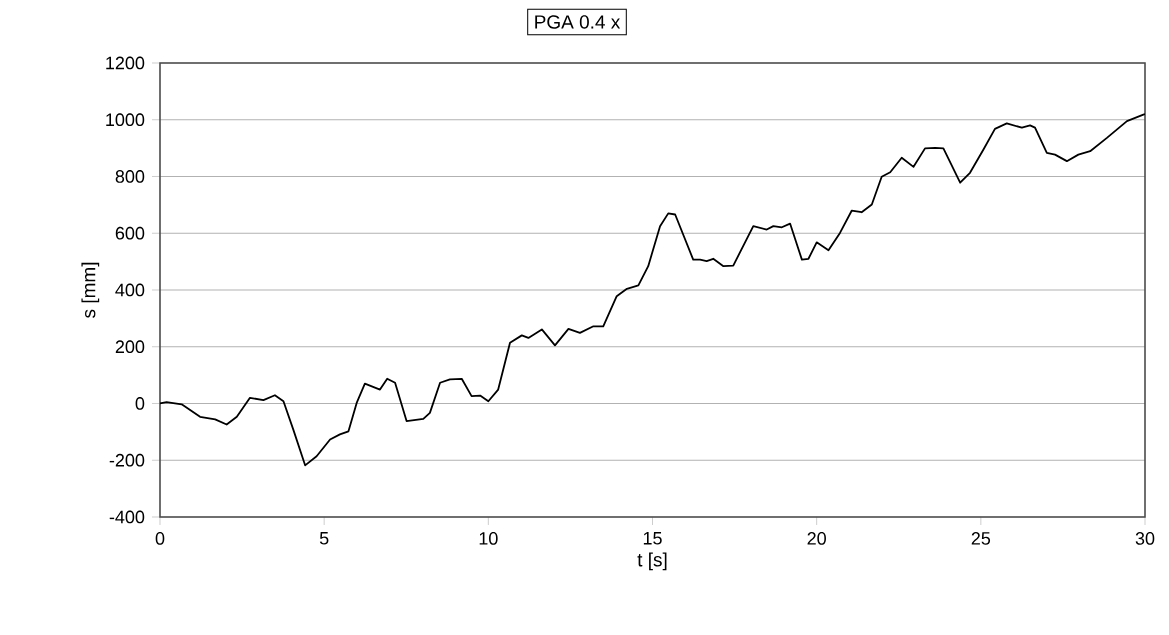  What do you see at coordinates (130, 233) in the screenshot?
I see `y-tick-label: 600` at bounding box center [130, 233].